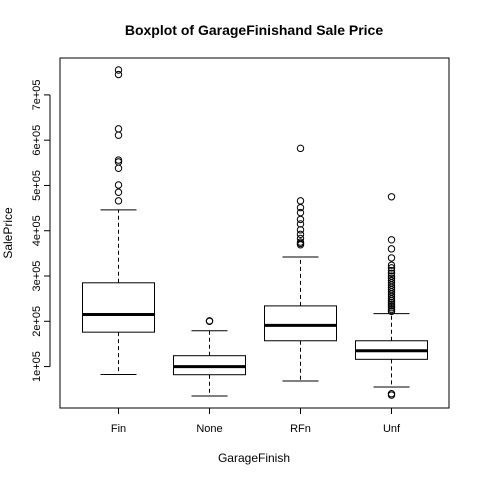 The width and height of the screenshot is (480, 480). I want to click on y-tick-label: 1e+05, so click(37, 366).